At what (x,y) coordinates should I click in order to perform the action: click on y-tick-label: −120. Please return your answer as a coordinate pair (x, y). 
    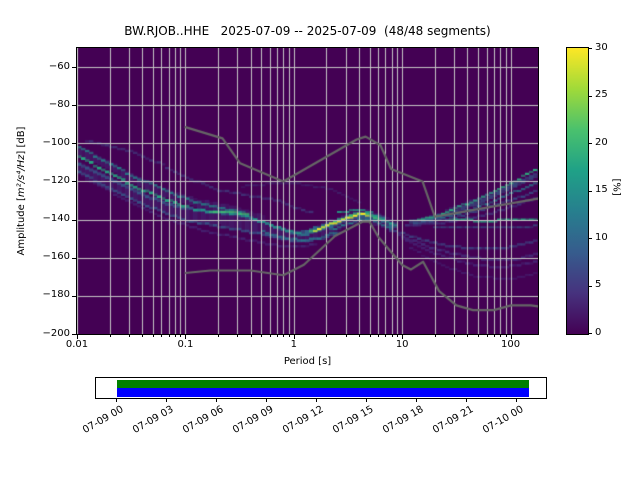
    Looking at the image, I should click on (56, 180).